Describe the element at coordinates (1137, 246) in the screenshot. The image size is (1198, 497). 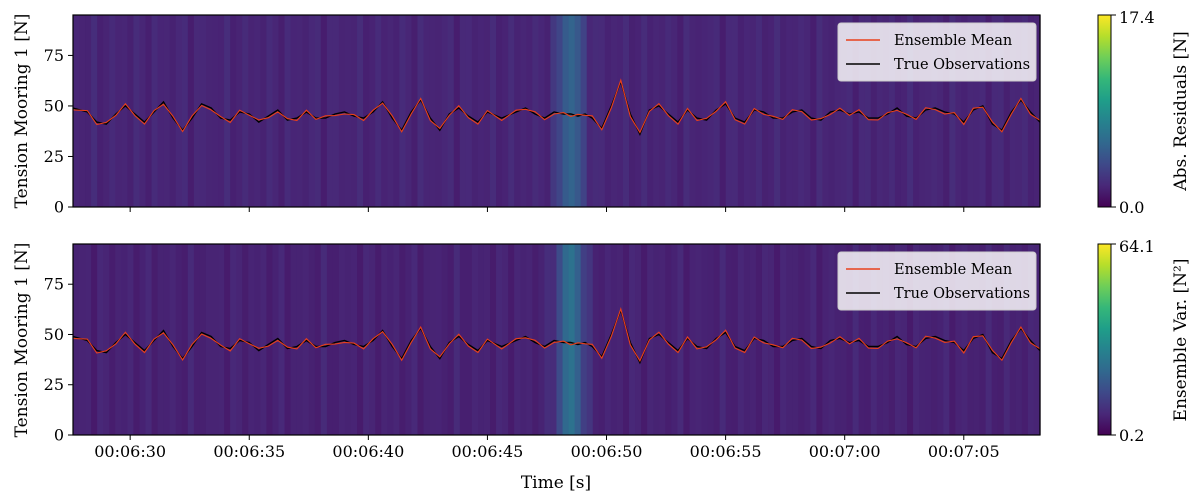
I see `colorbar-max-label-bottom: 64.1` at that location.